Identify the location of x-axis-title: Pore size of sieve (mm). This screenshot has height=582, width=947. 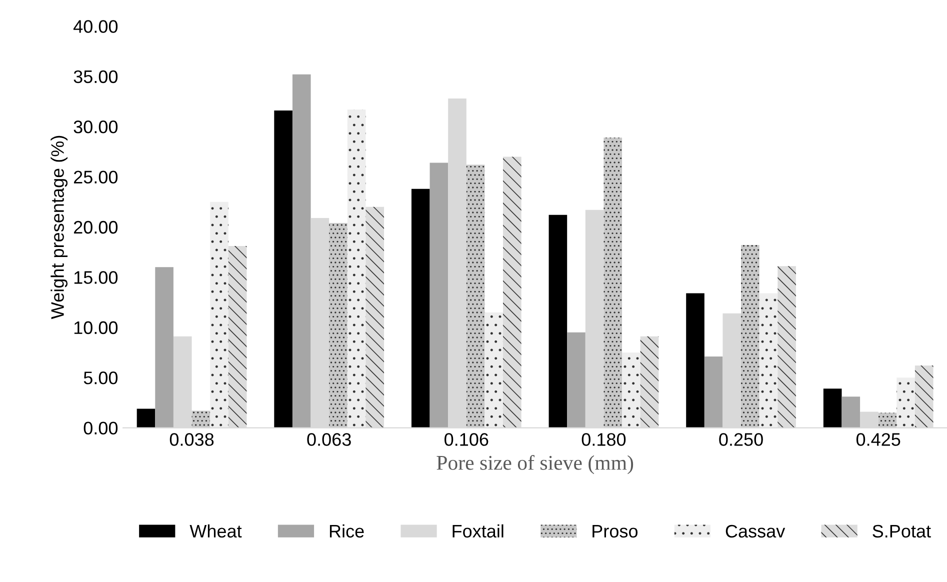
(535, 464).